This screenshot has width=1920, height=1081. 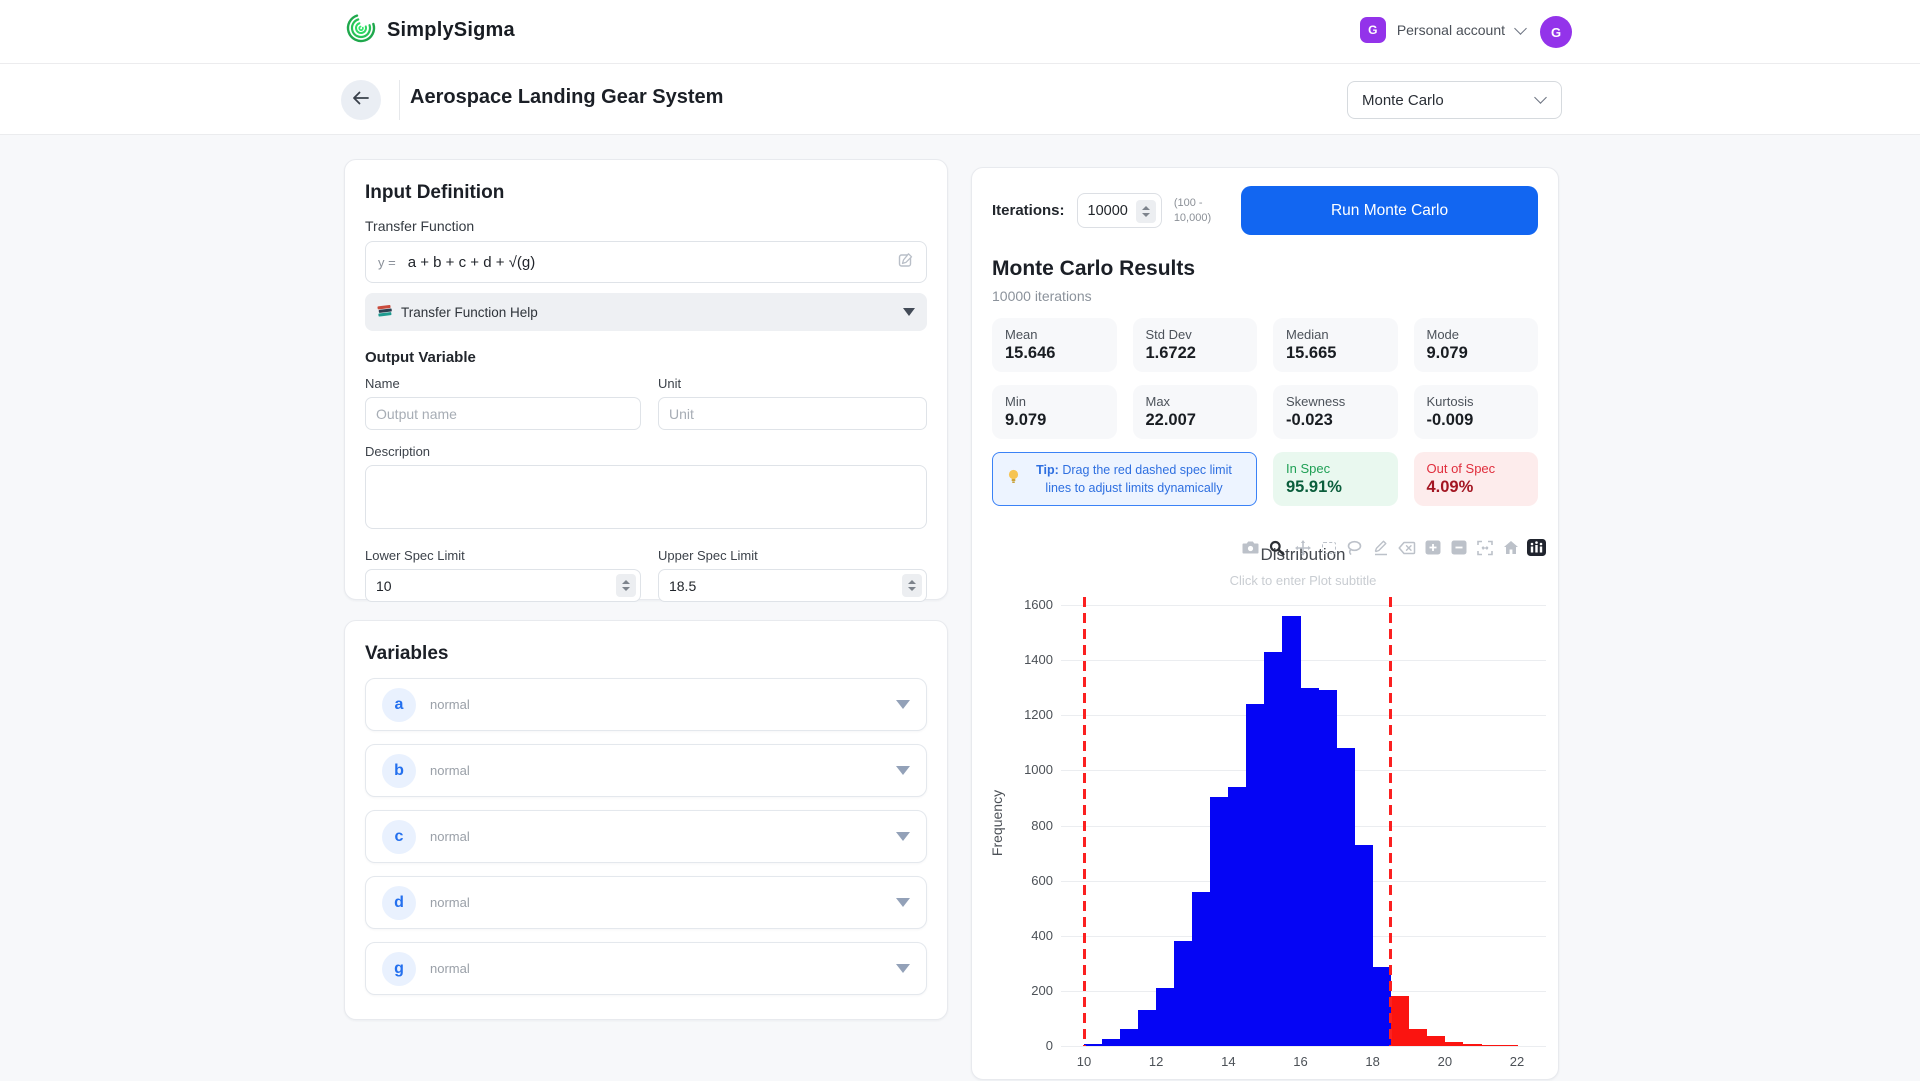 What do you see at coordinates (1380, 547) in the screenshot?
I see `draw-icon` at bounding box center [1380, 547].